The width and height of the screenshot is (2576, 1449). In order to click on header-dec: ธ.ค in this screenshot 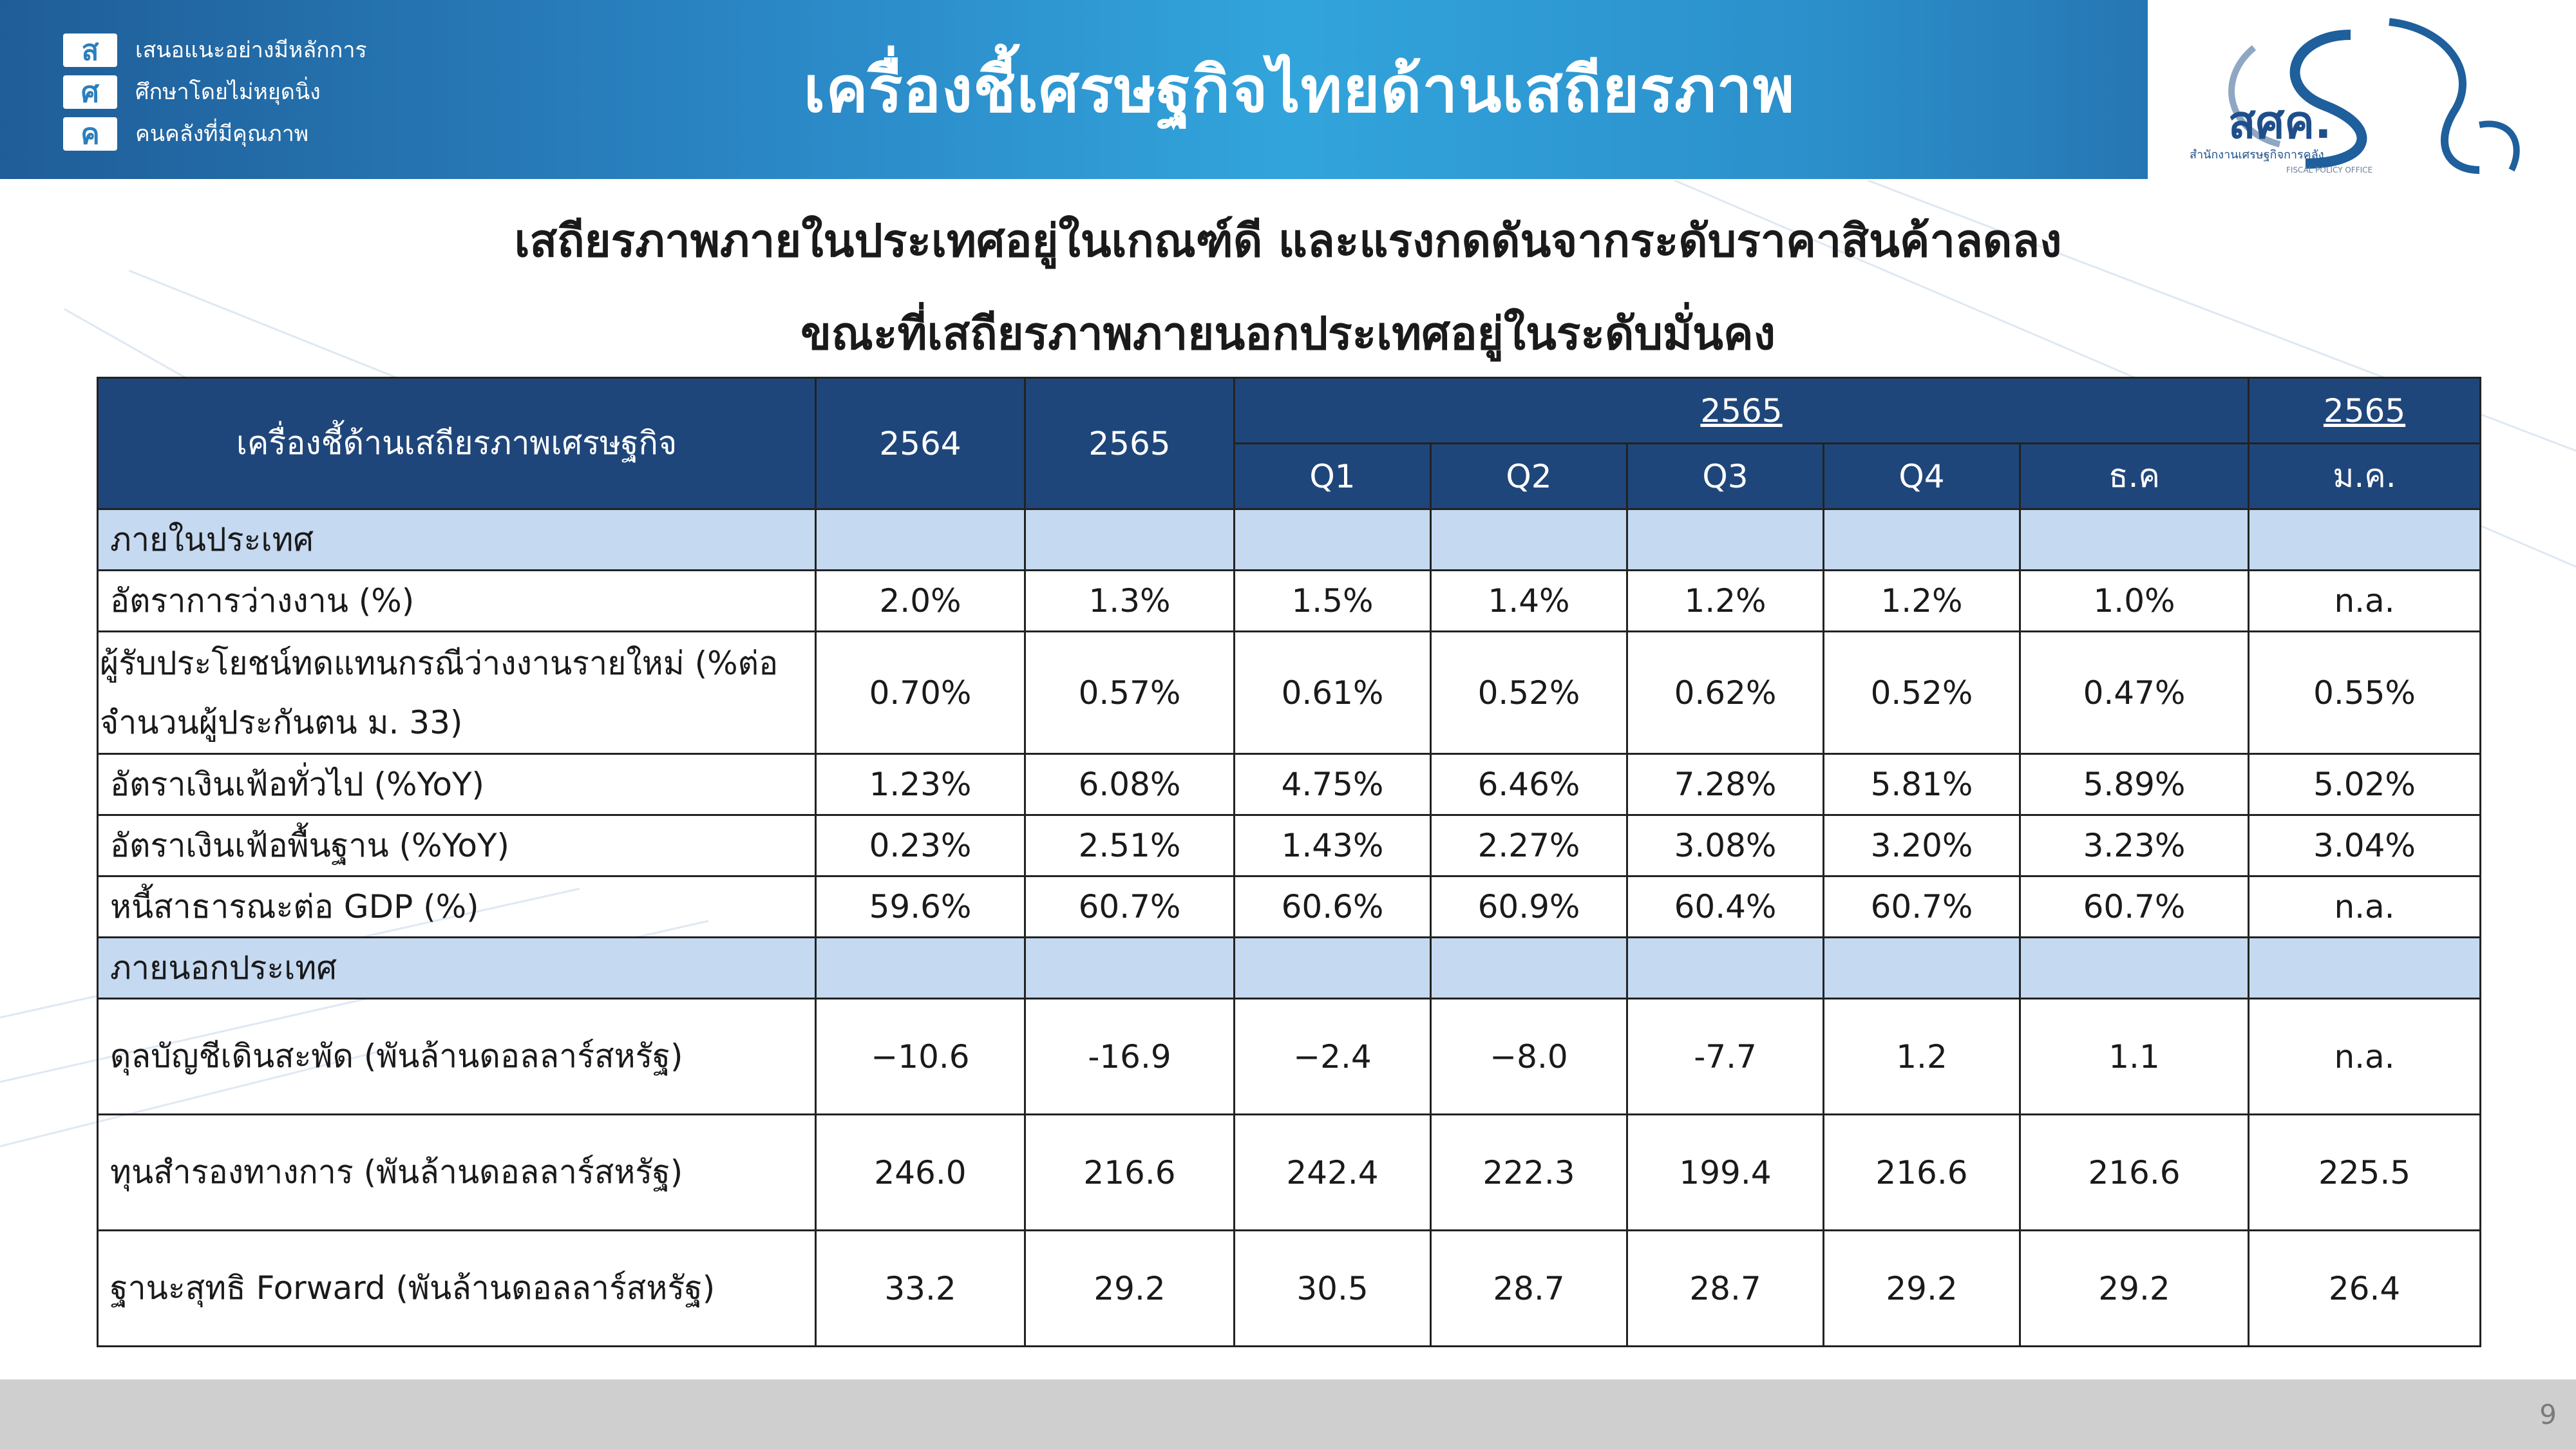, I will do `click(2134, 476)`.